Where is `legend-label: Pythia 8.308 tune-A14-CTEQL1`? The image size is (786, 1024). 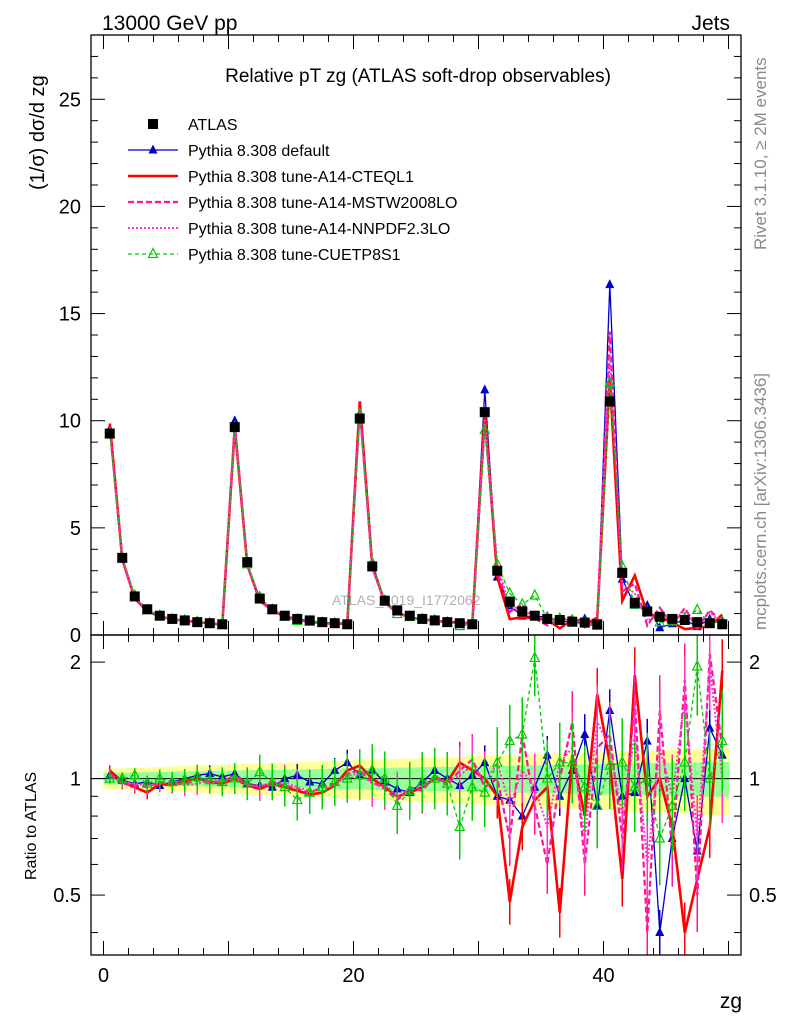
legend-label: Pythia 8.308 tune-A14-CTEQL1 is located at coordinates (301, 177).